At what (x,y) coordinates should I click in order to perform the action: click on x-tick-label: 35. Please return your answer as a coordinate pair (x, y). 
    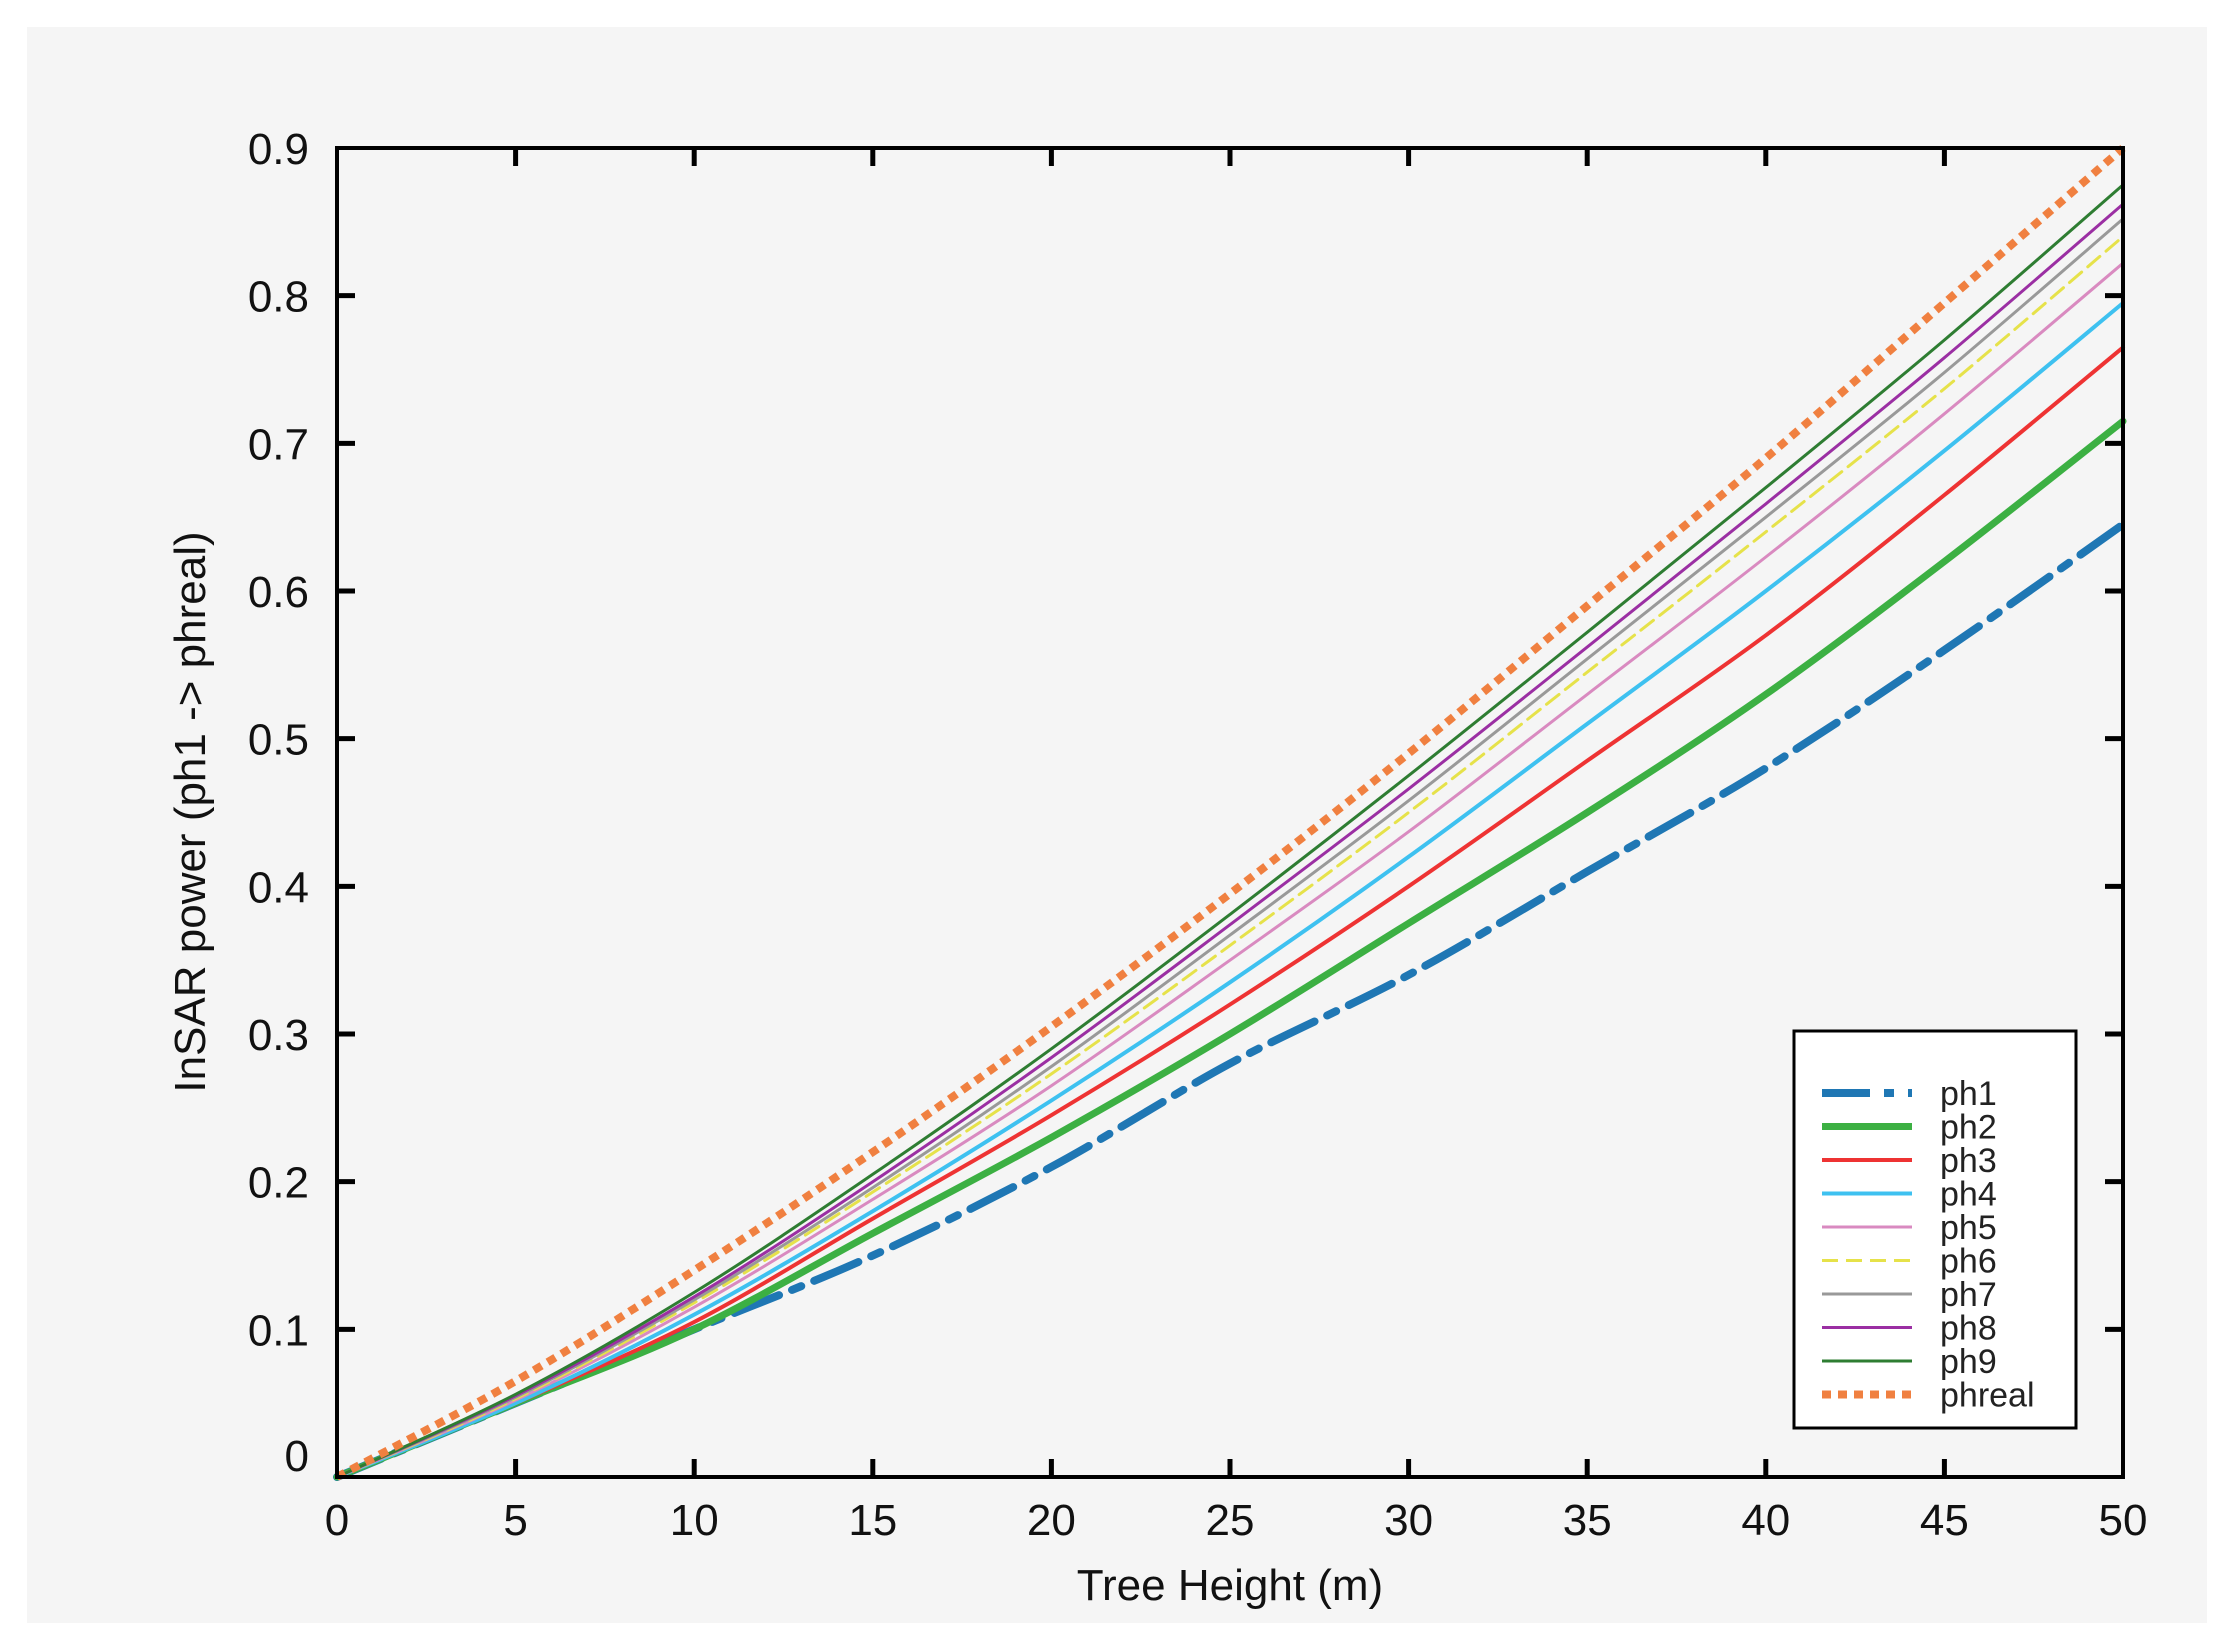
    Looking at the image, I should click on (1587, 1520).